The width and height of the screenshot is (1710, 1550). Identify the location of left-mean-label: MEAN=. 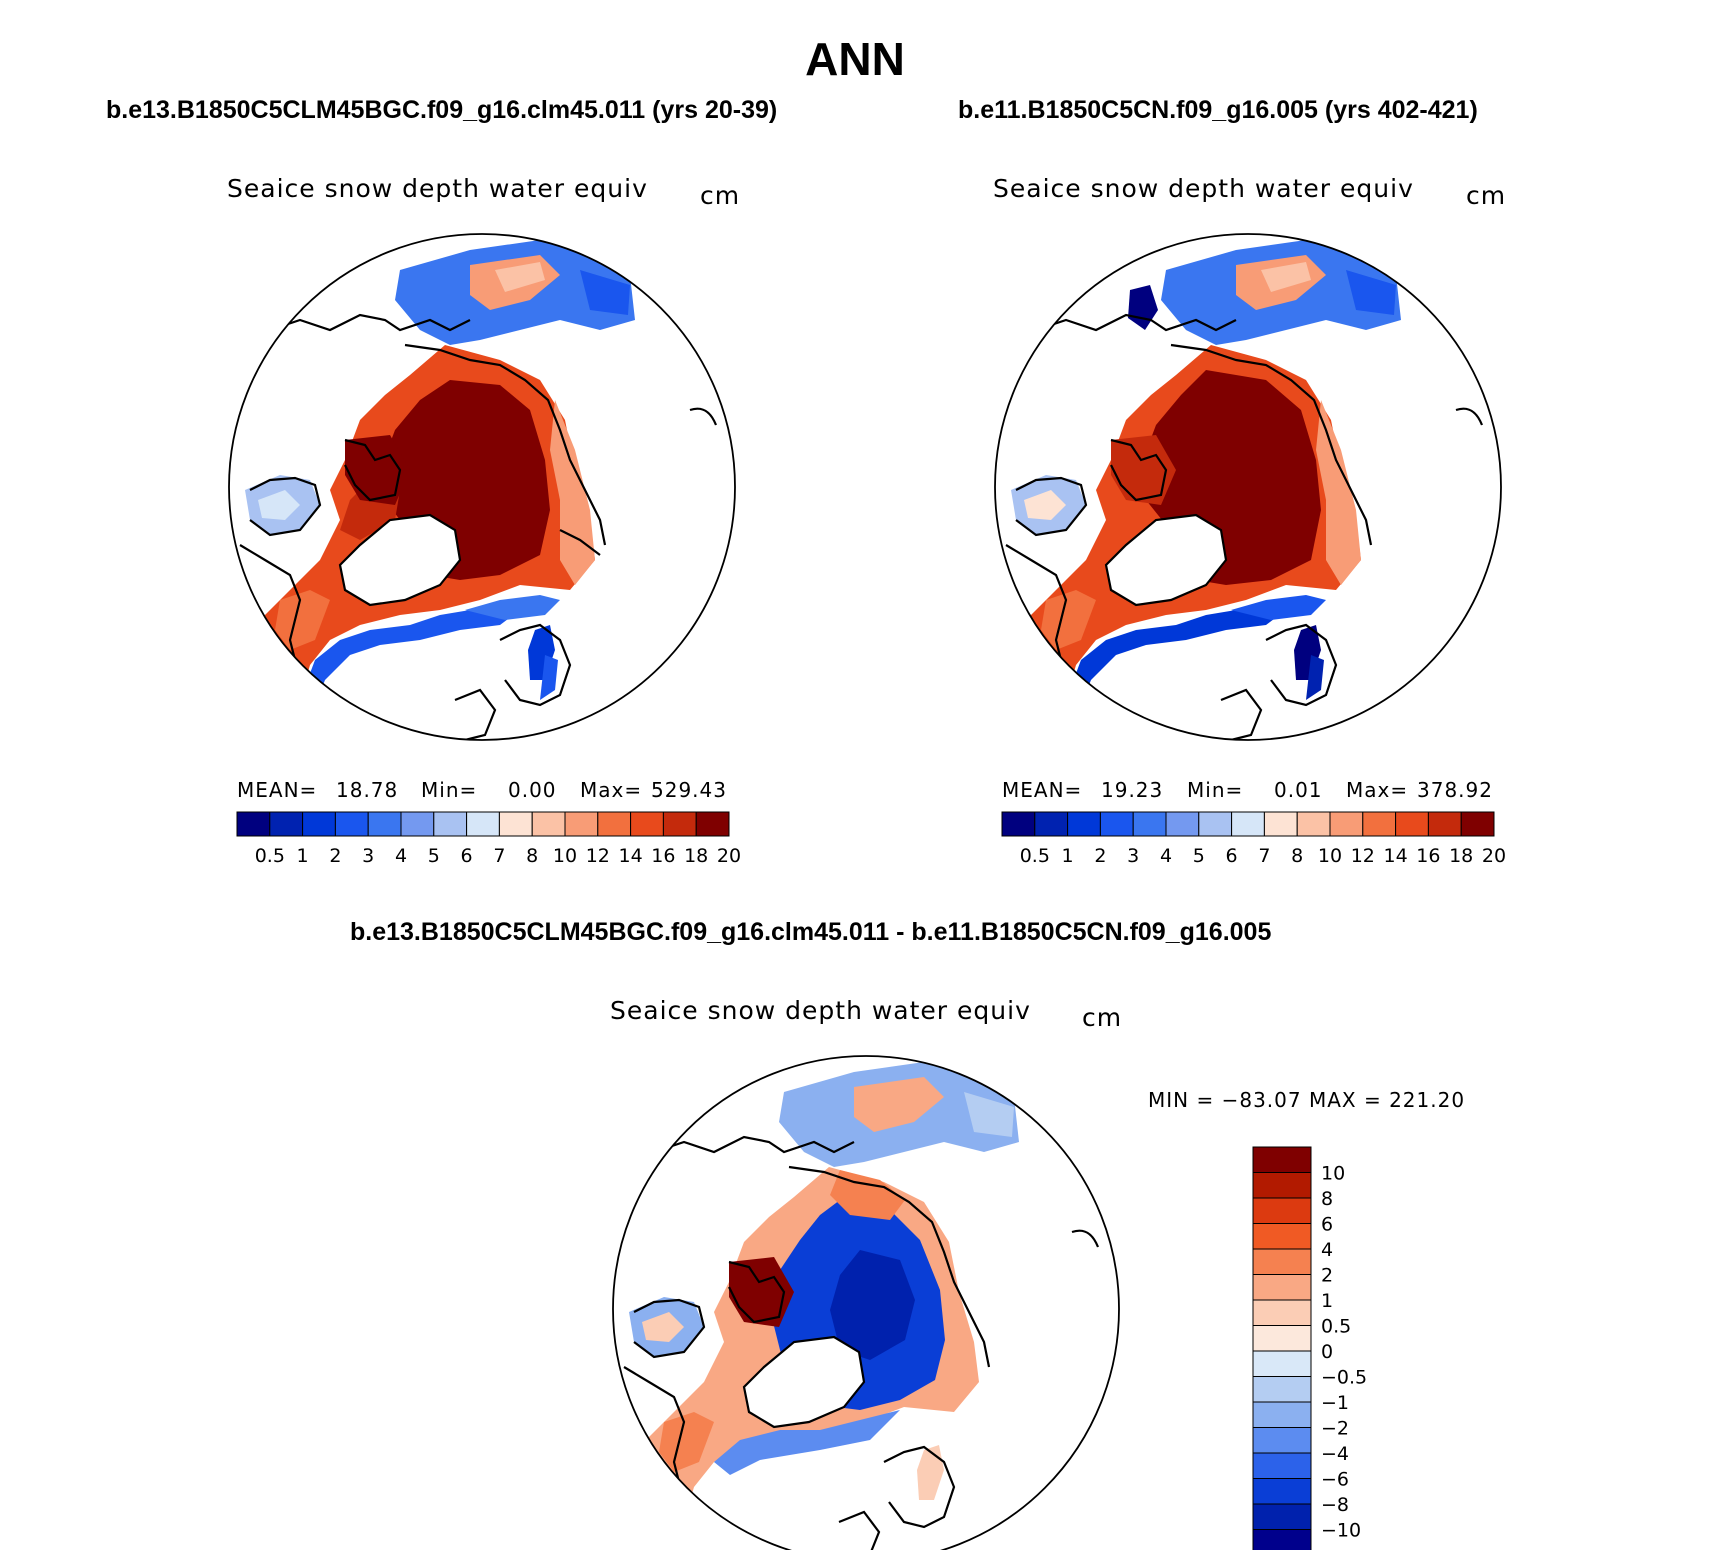
(277, 790).